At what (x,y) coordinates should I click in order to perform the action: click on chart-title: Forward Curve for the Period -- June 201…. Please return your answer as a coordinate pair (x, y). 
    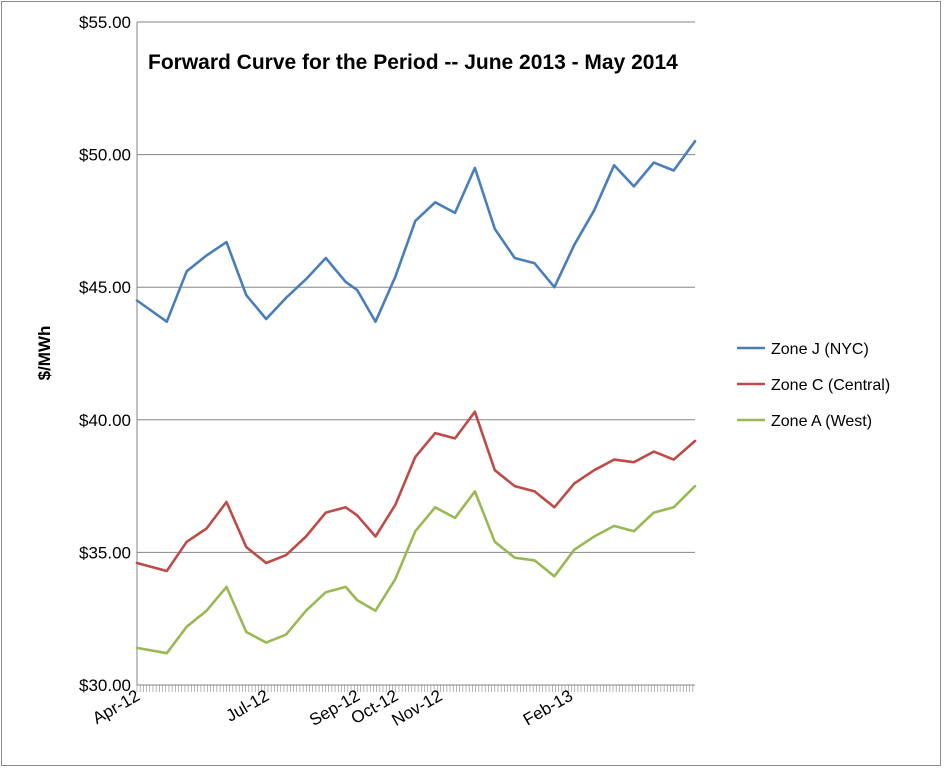
    Looking at the image, I should click on (413, 62).